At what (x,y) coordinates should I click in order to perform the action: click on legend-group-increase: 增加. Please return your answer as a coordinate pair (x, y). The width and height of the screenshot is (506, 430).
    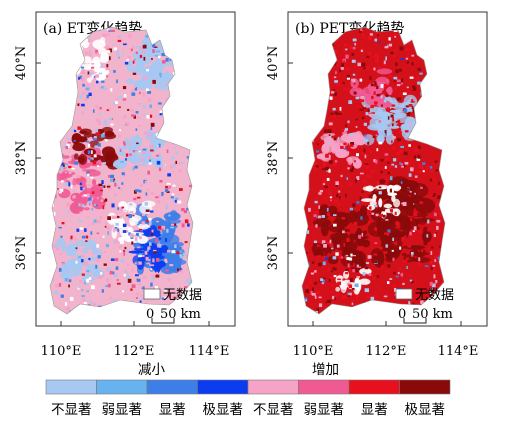
    Looking at the image, I should click on (325, 370).